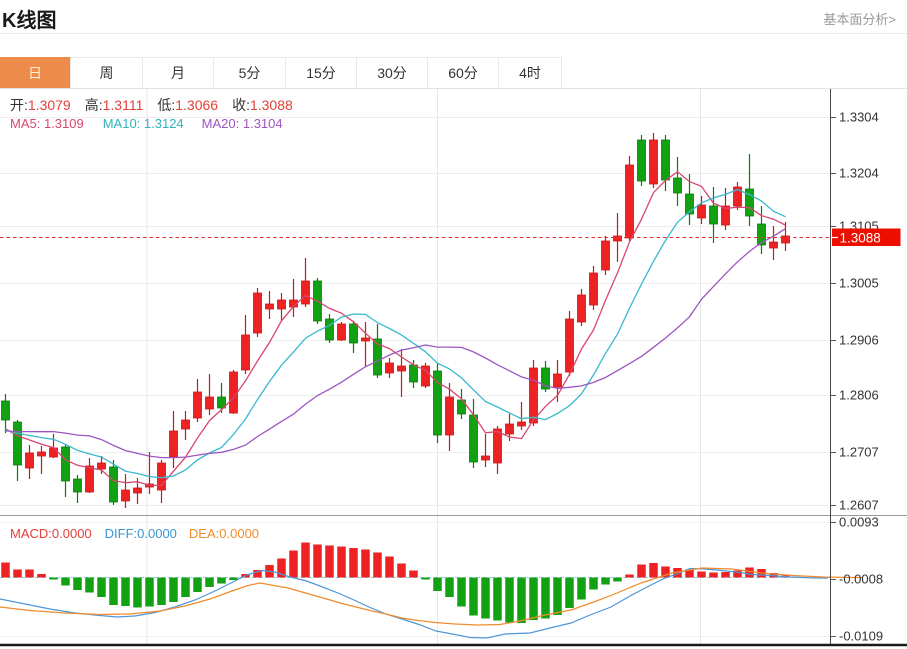  What do you see at coordinates (859, 452) in the screenshot?
I see `svg-text: 1.2707` at bounding box center [859, 452].